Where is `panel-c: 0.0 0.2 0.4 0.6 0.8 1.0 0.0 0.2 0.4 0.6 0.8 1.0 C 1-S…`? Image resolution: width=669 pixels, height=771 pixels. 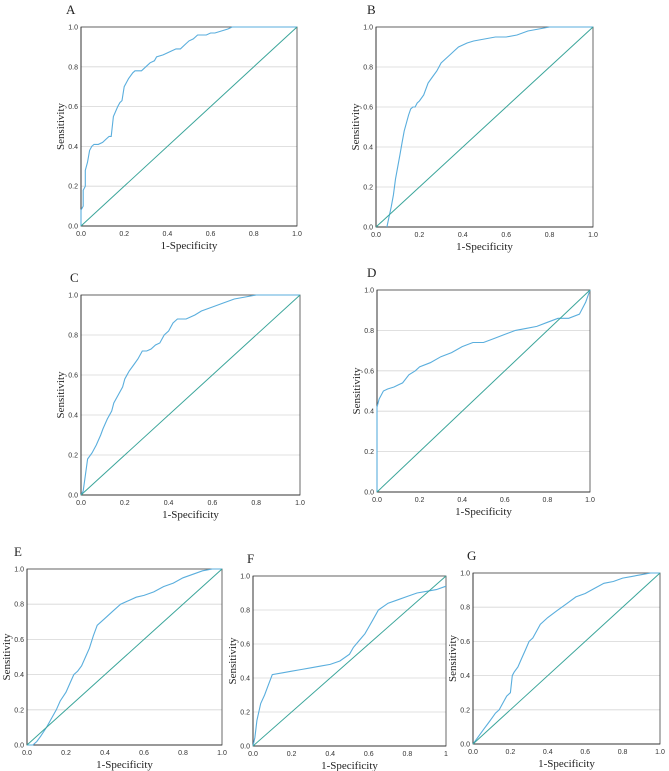
panel-c: 0.0 0.2 0.4 0.6 0.8 1.0 0.0 0.2 0.4 0.6 0.8 1.0 C 1-S… is located at coordinates (180, 395).